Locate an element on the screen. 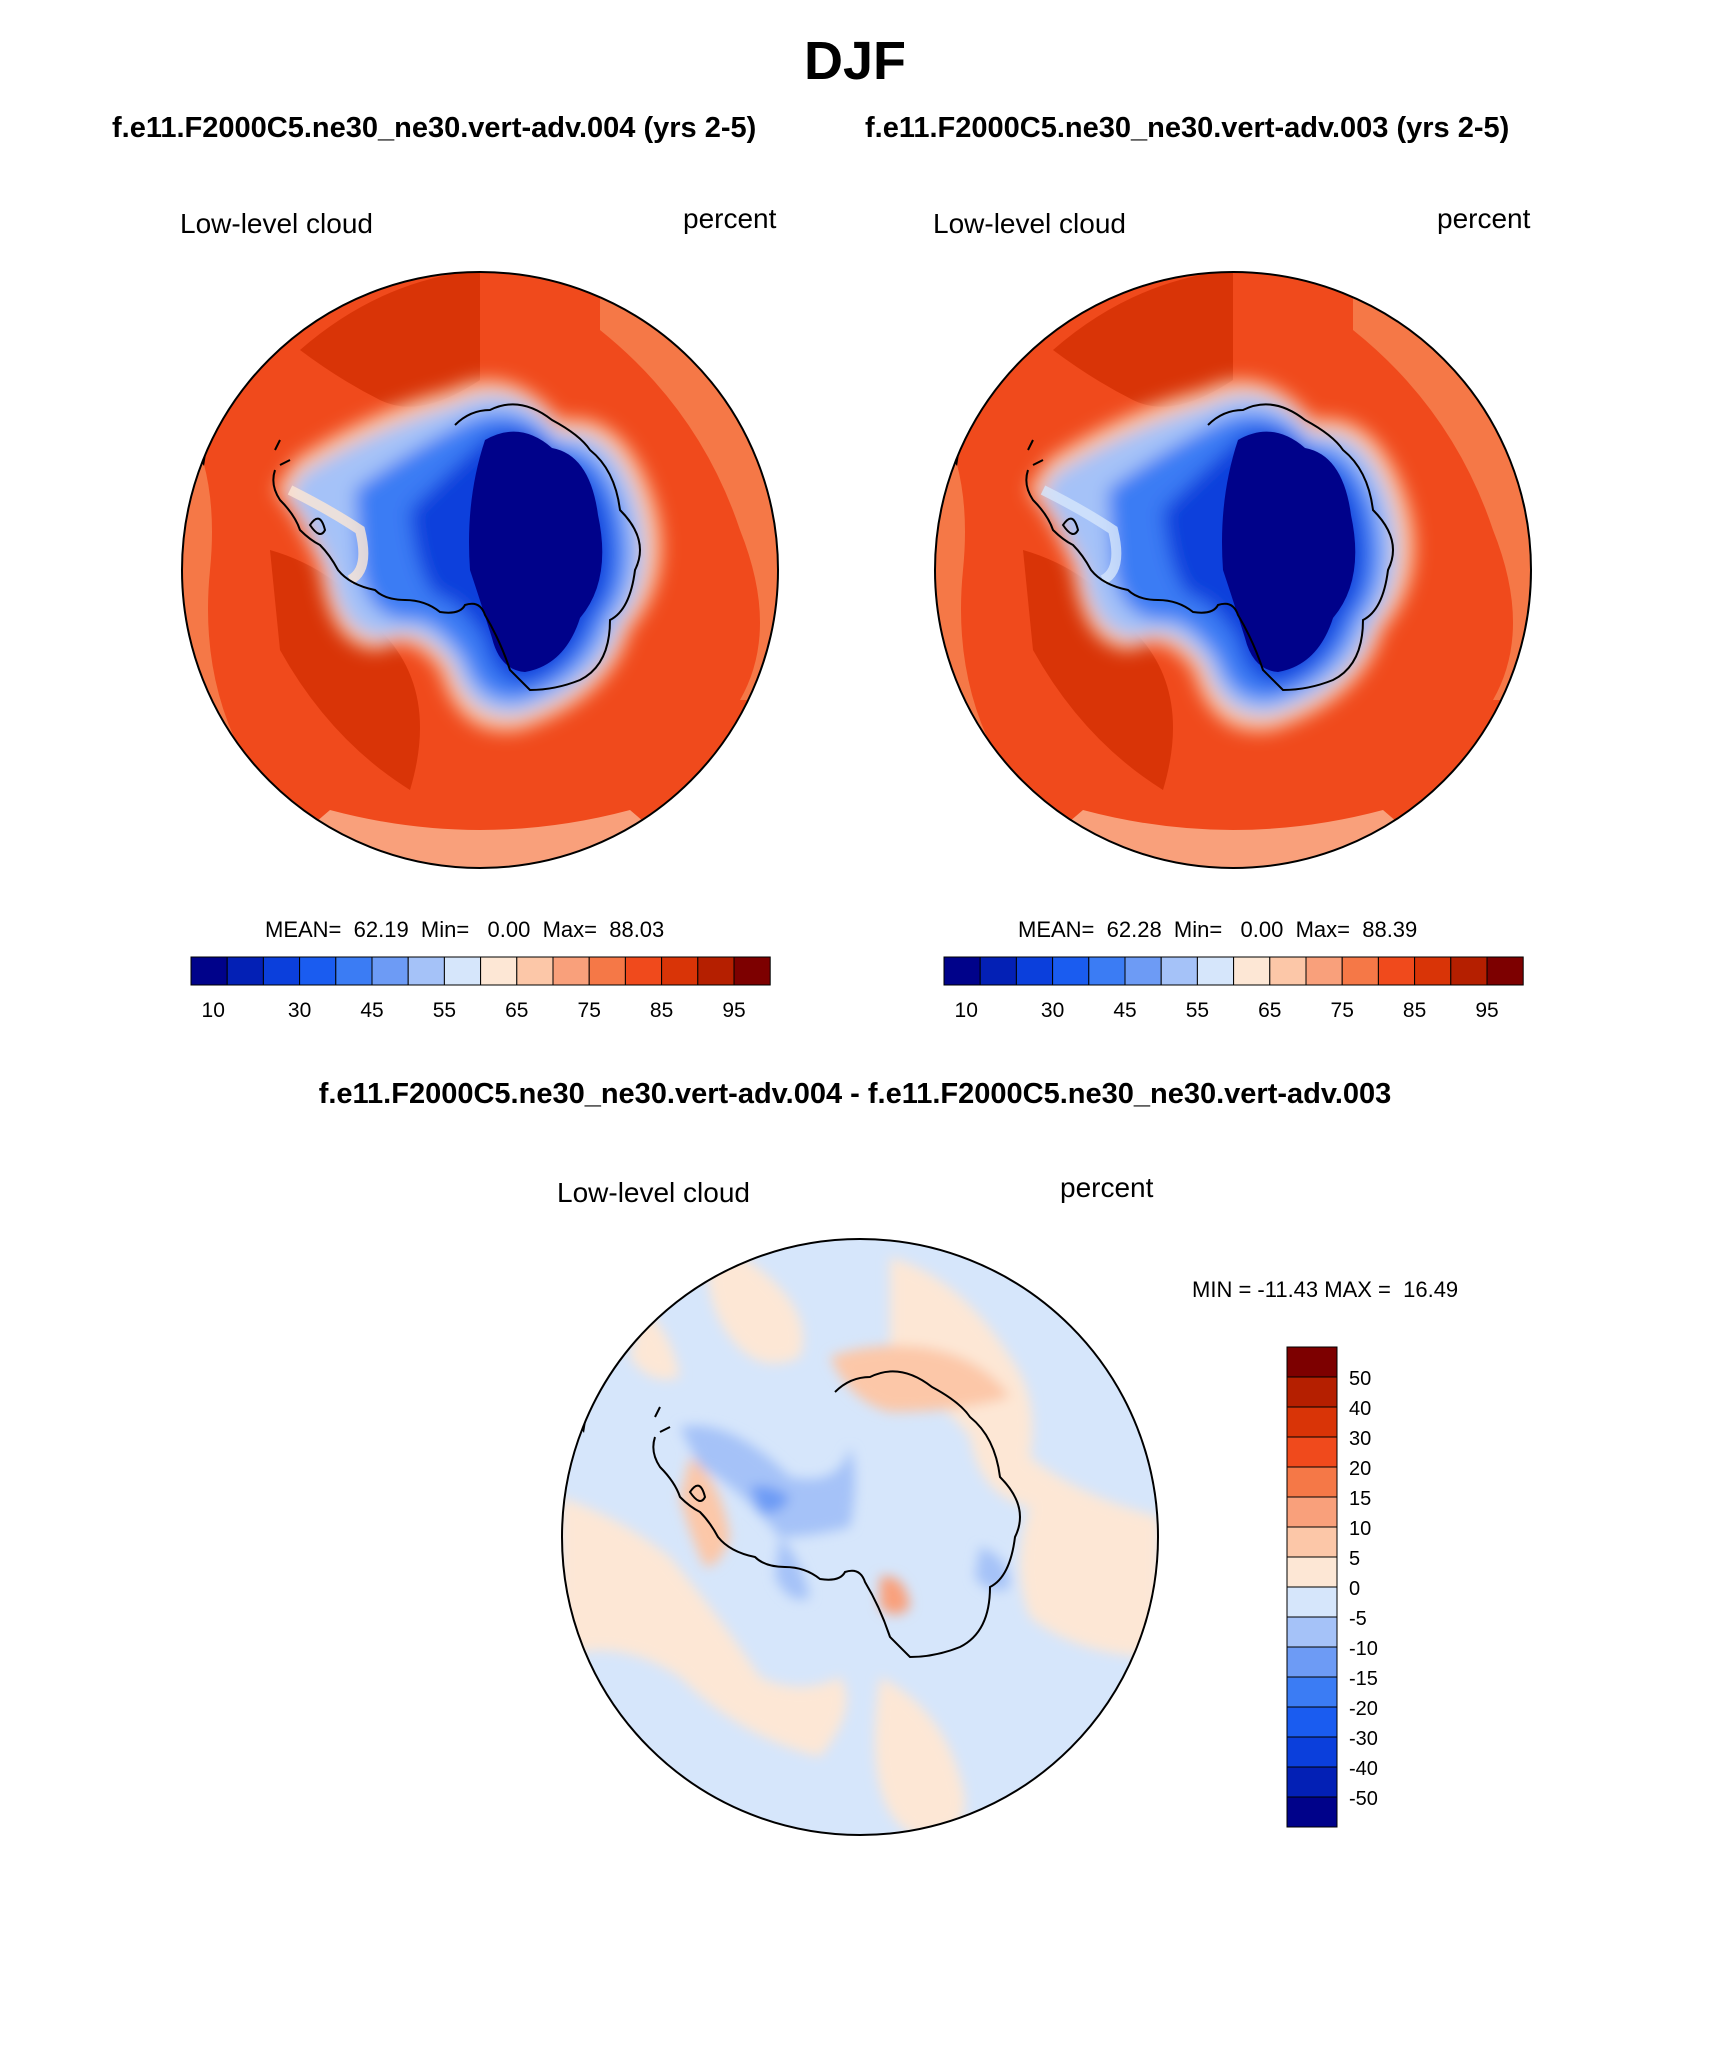  diff-stats: MIN = -11.43 MAX = 16.49 is located at coordinates (1325, 1289).